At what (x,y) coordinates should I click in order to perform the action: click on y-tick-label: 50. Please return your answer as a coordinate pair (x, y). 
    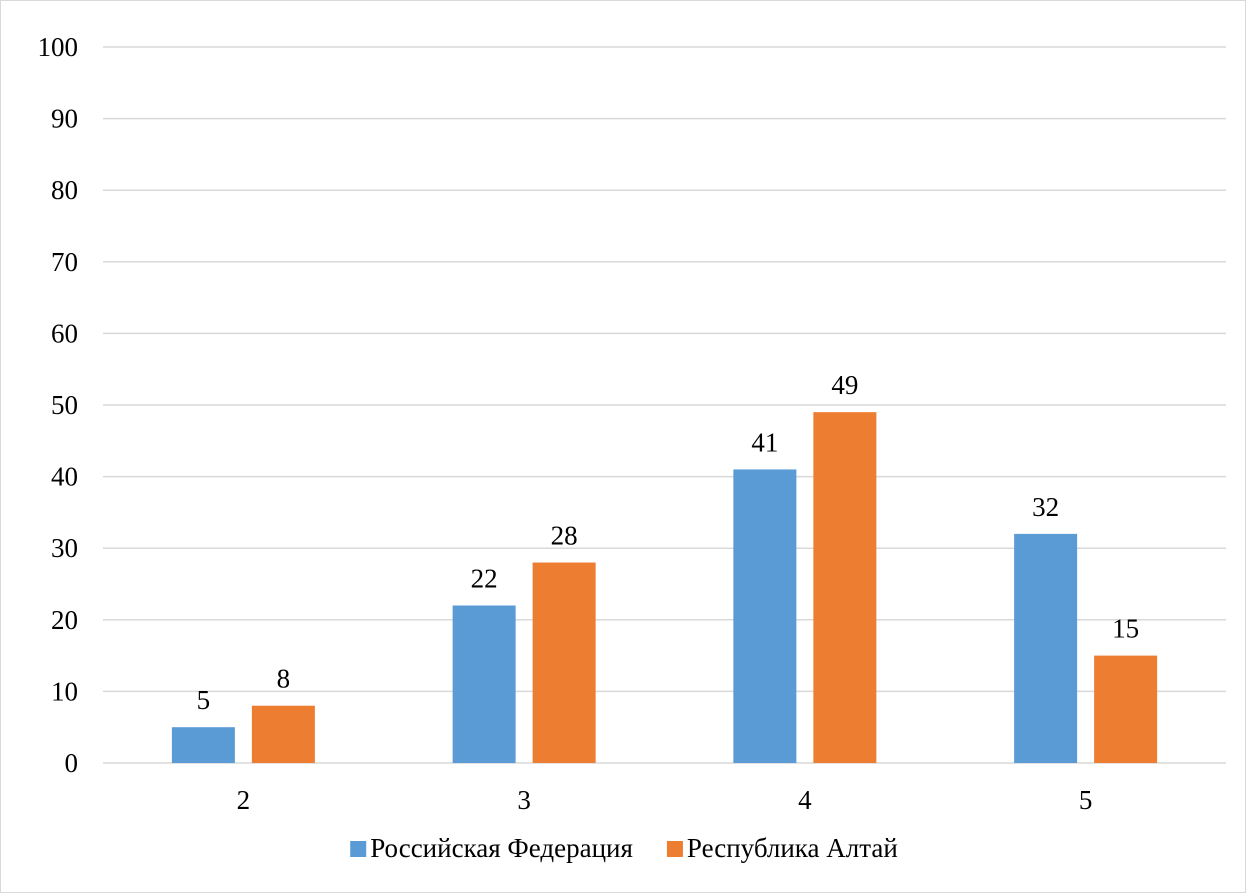
    Looking at the image, I should click on (64, 405).